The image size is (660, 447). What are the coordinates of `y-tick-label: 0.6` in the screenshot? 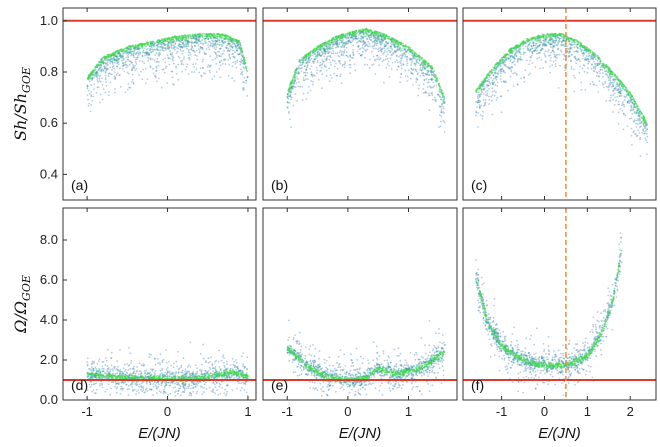 It's located at (49, 122).